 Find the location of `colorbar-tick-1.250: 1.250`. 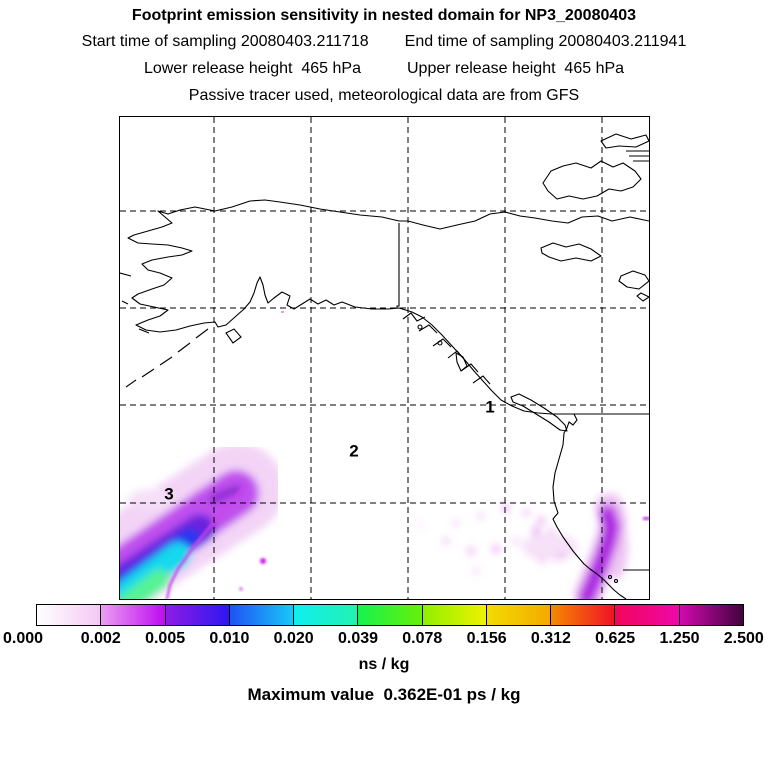

colorbar-tick-1.250: 1.250 is located at coordinates (679, 638).